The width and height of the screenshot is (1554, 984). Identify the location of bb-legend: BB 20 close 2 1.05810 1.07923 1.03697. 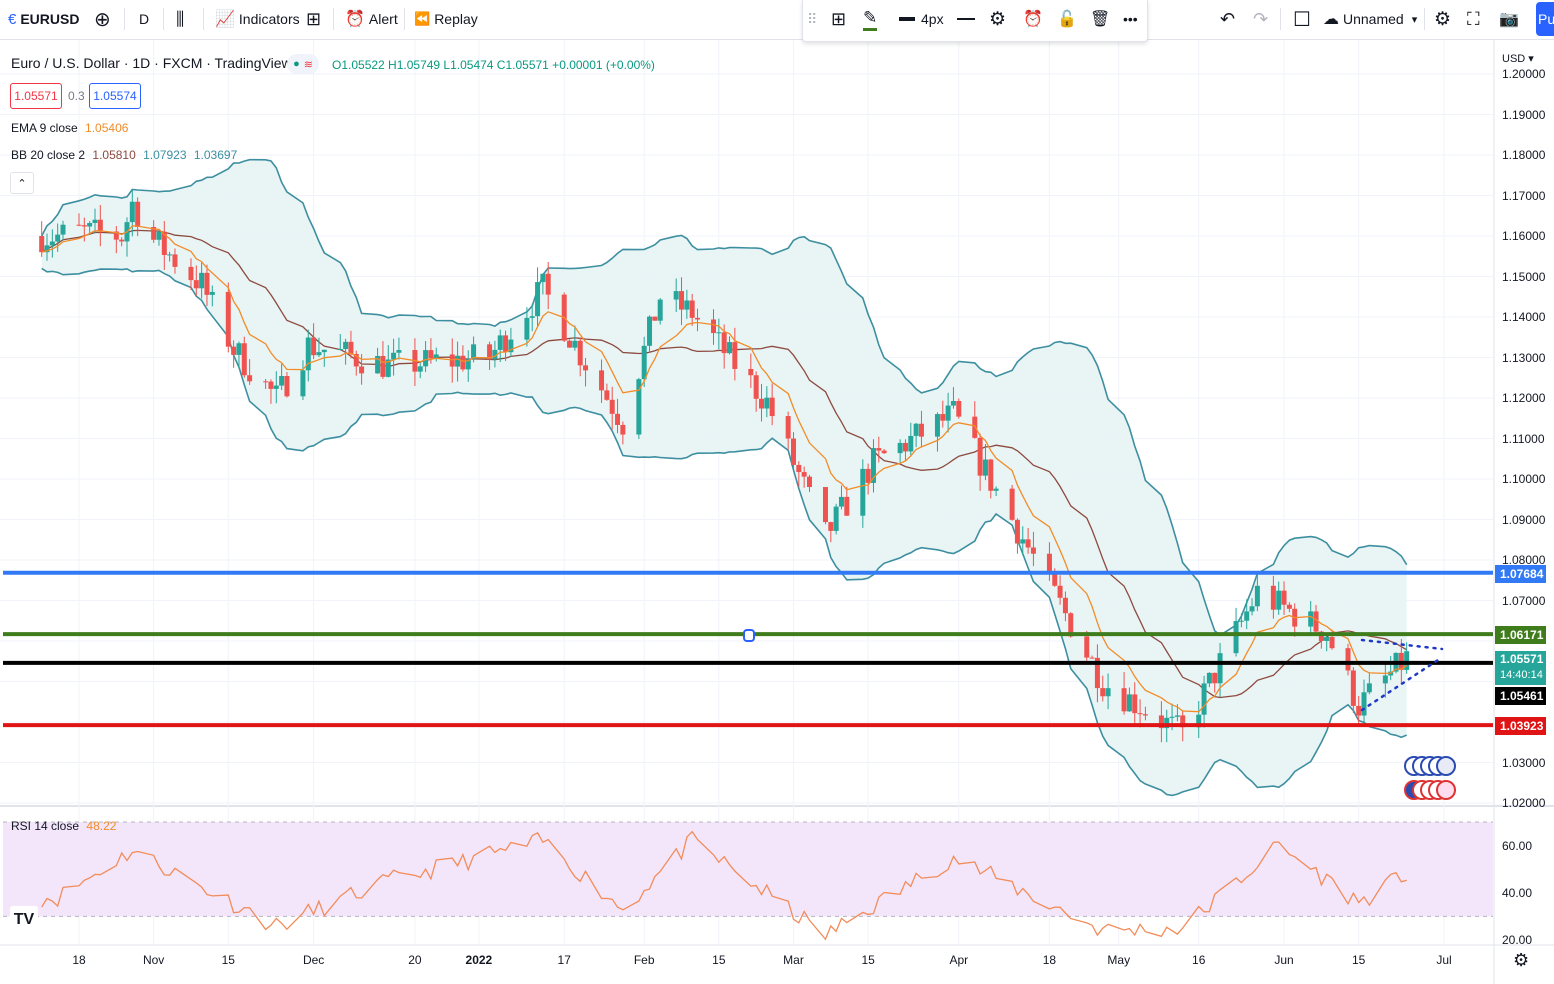
(124, 155).